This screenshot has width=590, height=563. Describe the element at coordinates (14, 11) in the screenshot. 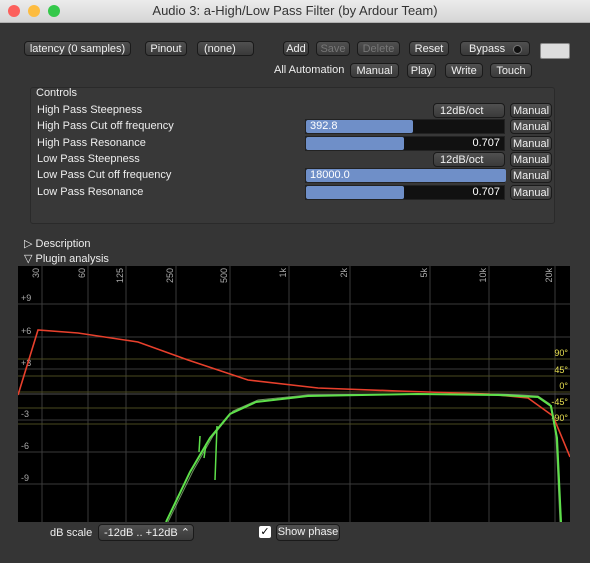

I see `close-button` at that location.